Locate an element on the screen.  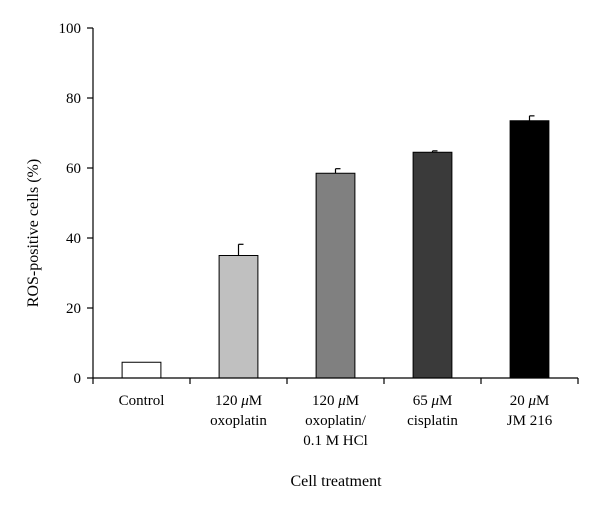
y-tick-label-60: 60 is located at coordinates (73, 169).